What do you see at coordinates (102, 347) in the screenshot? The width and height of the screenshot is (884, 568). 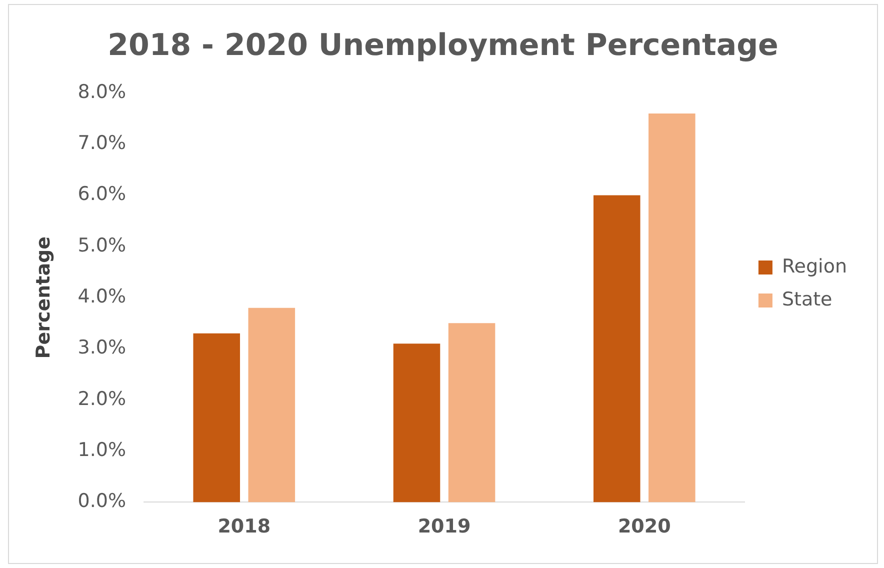 I see `y-tick-label: 3.0%` at bounding box center [102, 347].